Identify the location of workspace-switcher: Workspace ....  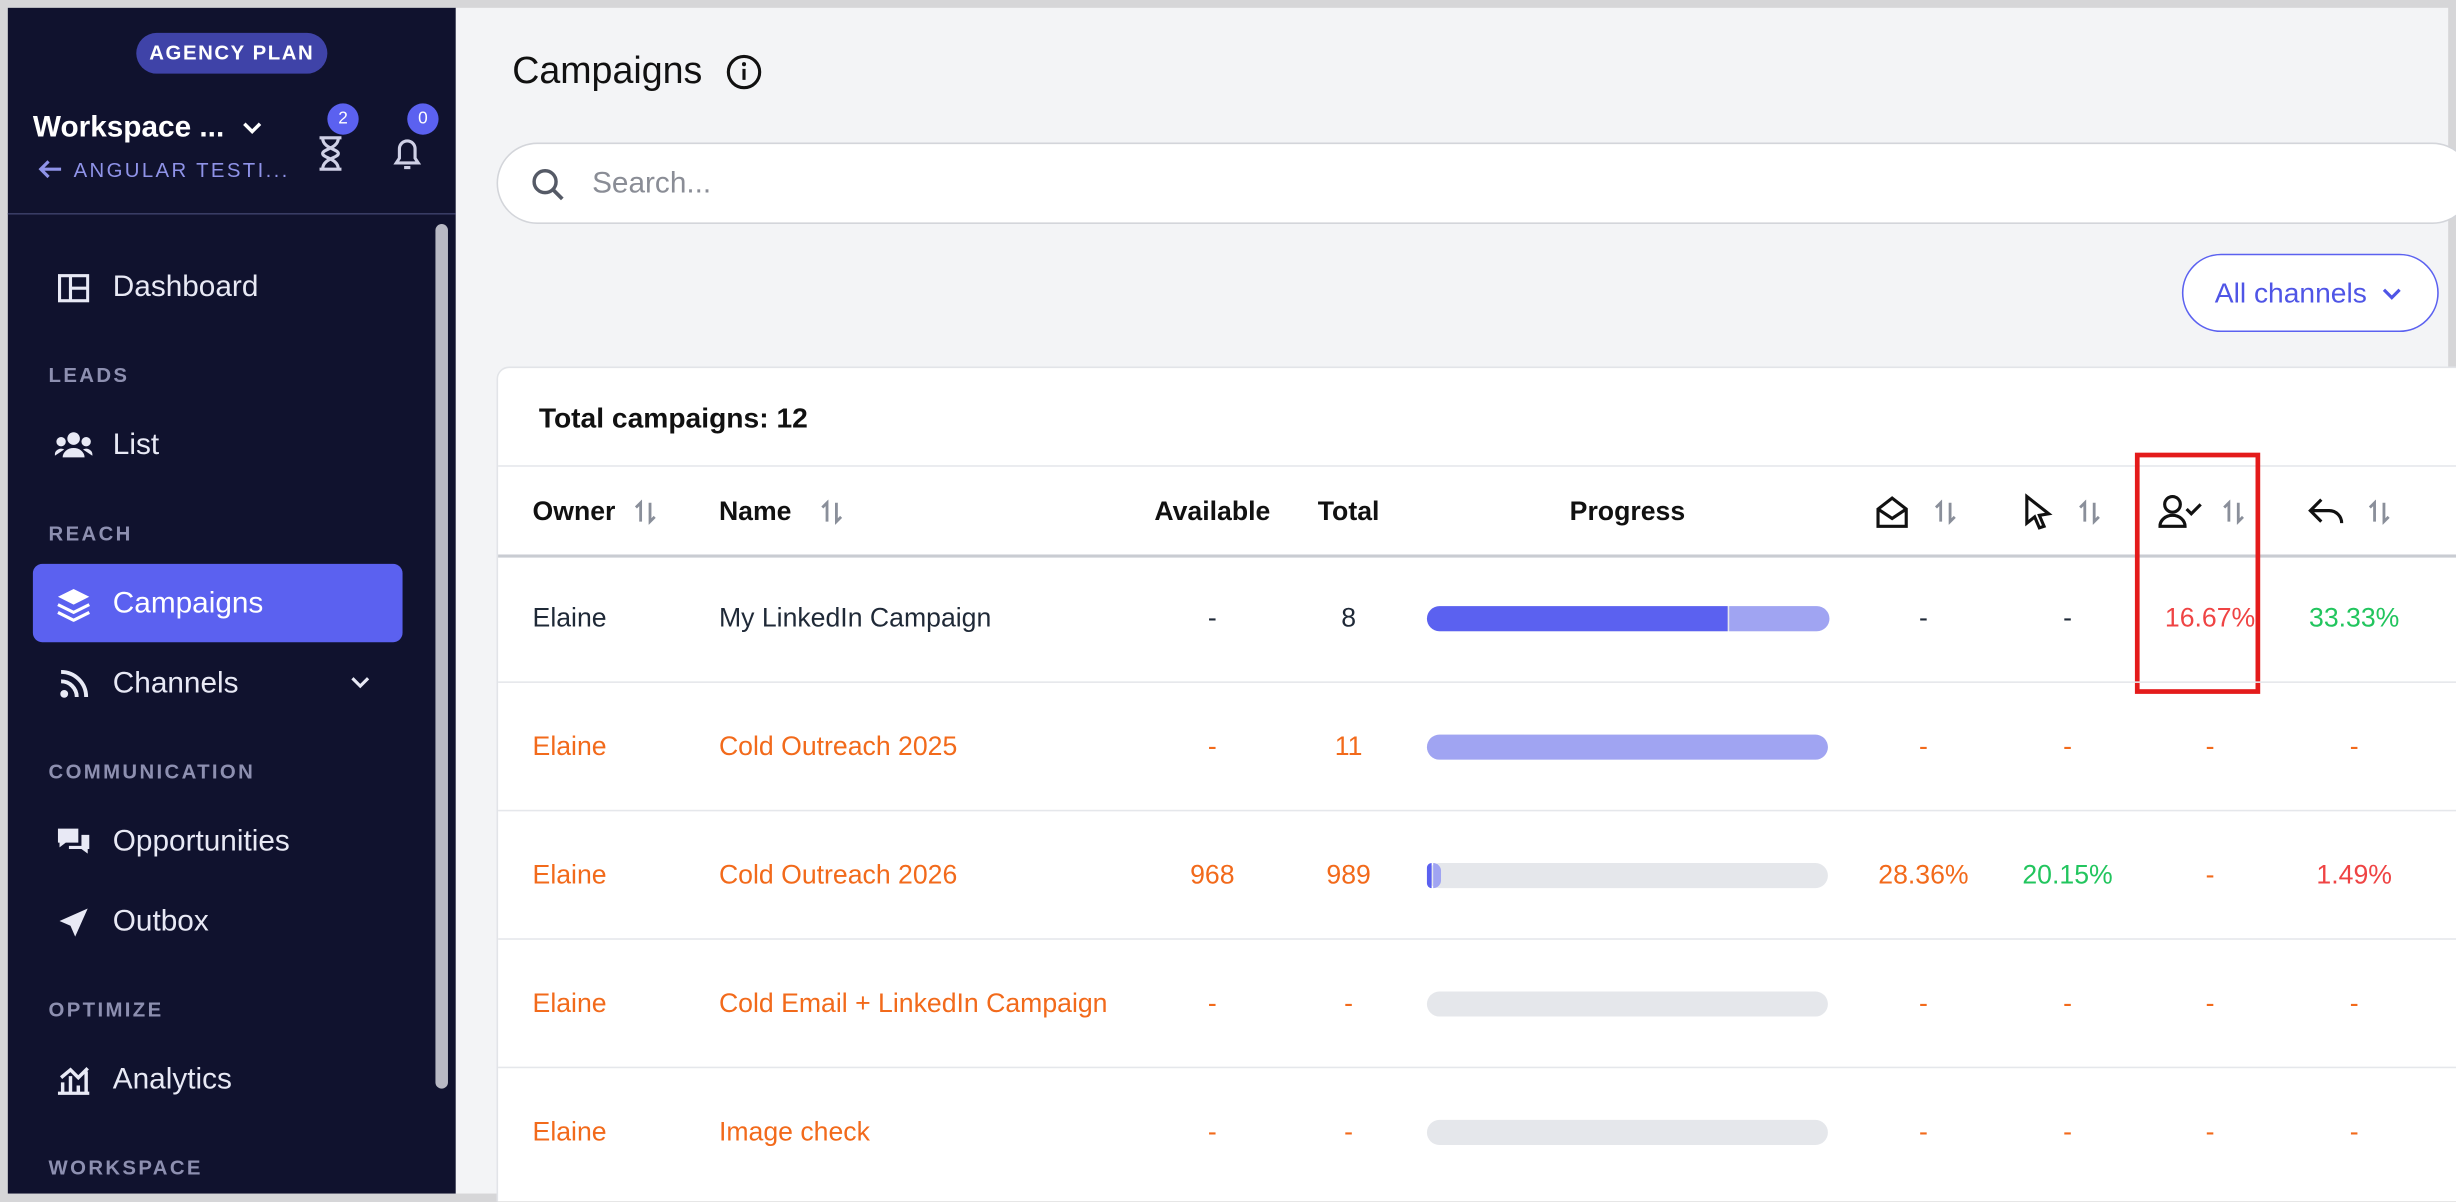
(148, 128).